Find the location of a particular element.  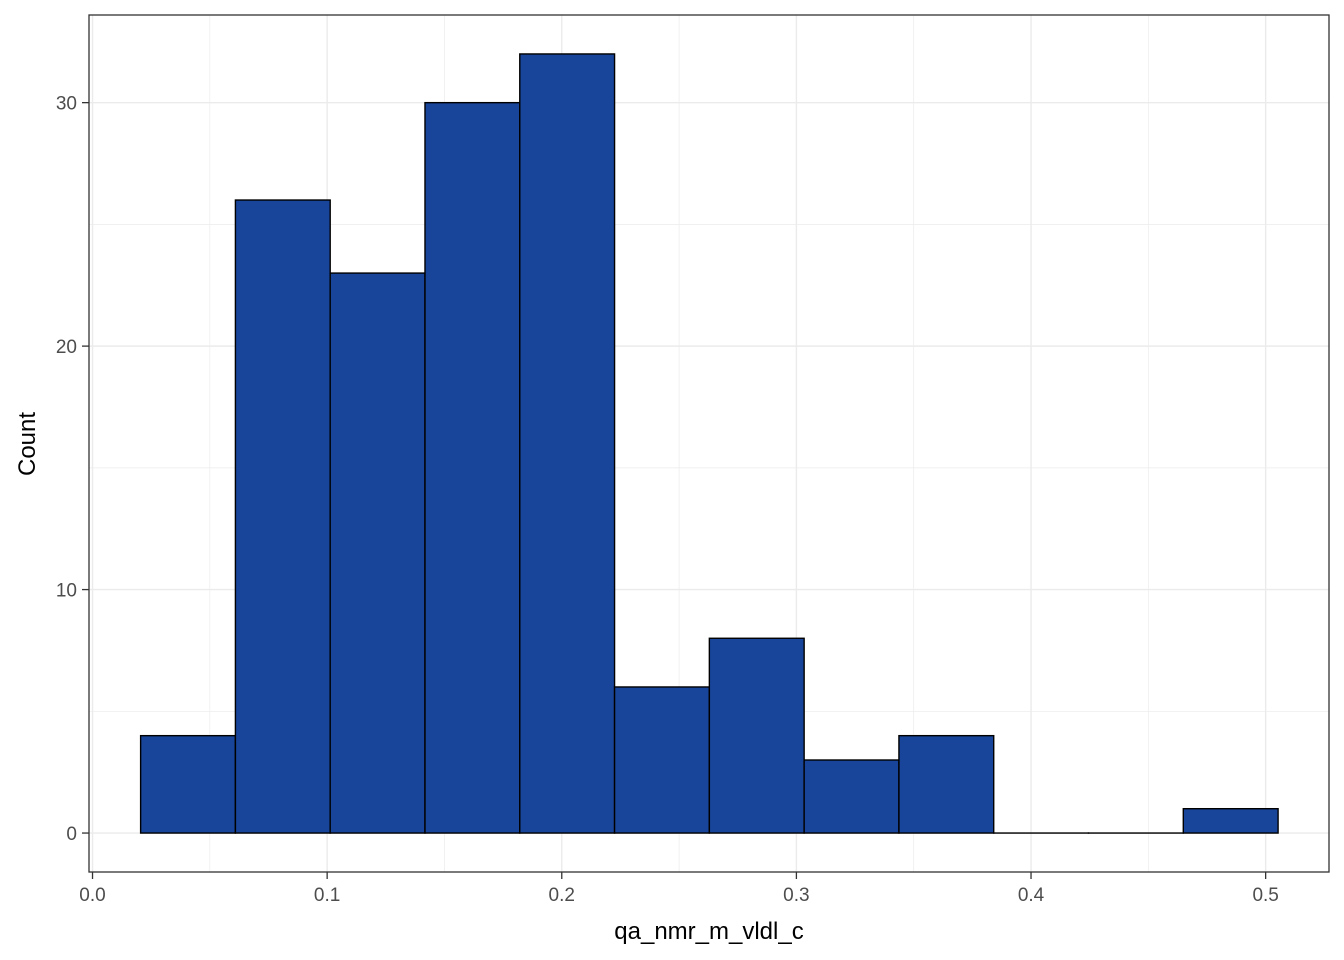

x-tick-label: 0.0 is located at coordinates (92, 895).